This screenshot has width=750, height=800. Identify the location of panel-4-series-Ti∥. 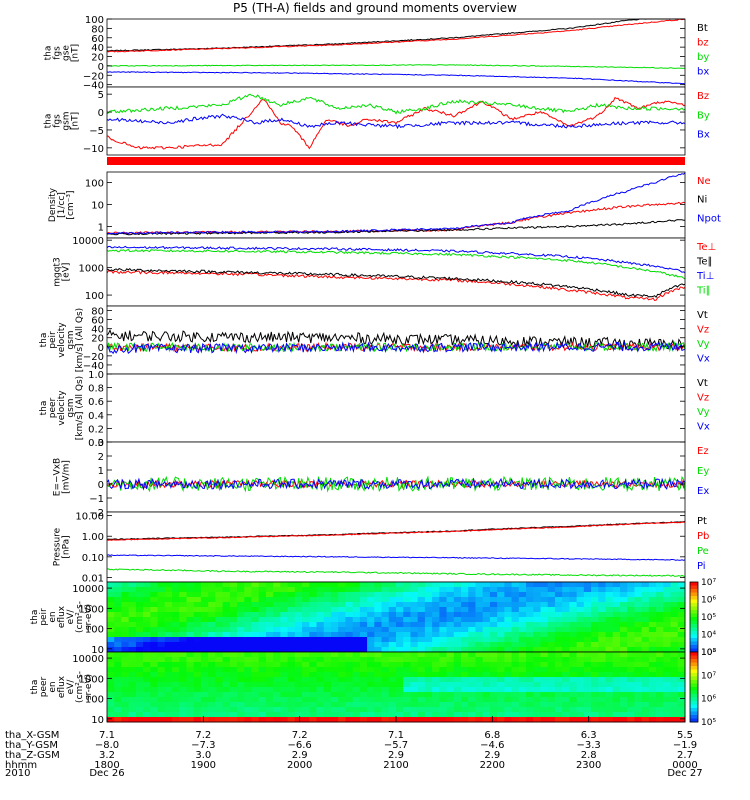
(396, 264).